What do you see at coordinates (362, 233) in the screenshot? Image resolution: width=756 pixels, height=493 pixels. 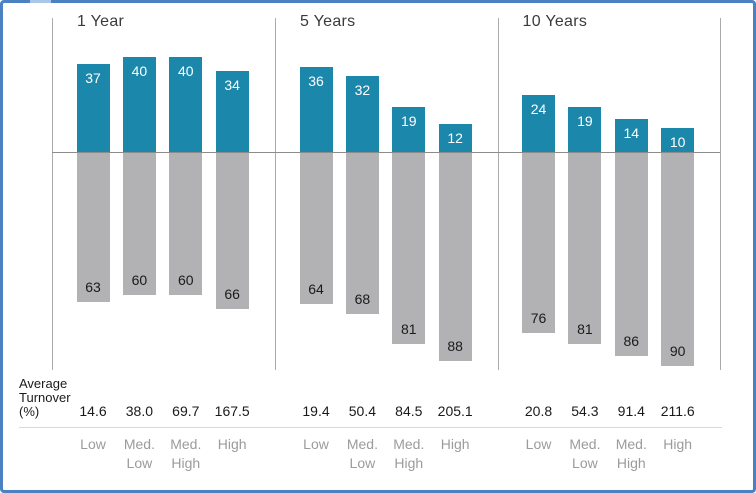 I see `negative-bar: 68` at bounding box center [362, 233].